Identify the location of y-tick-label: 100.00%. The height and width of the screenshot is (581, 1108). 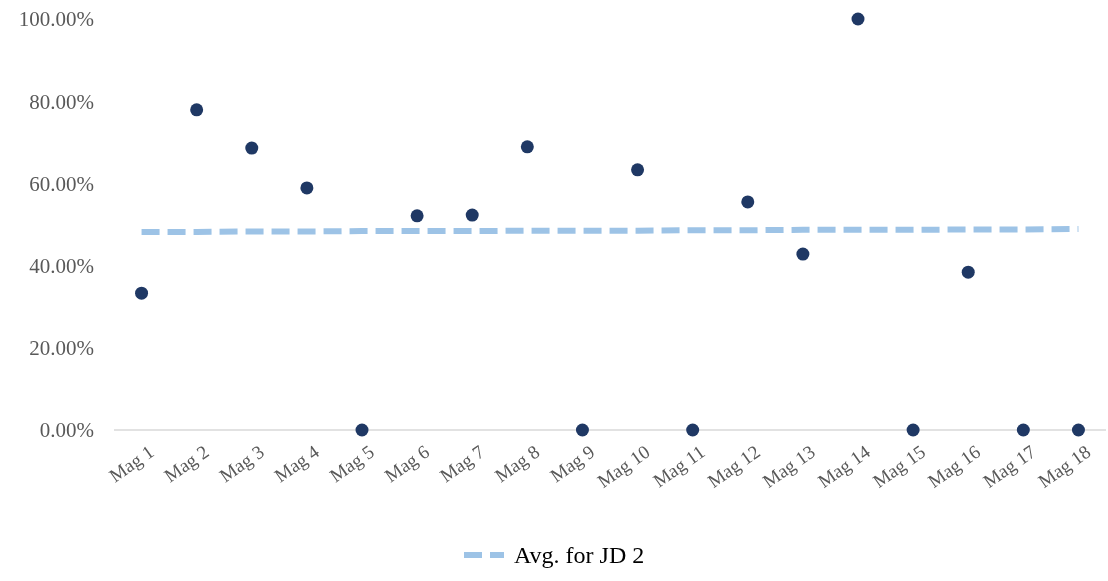
(56, 19).